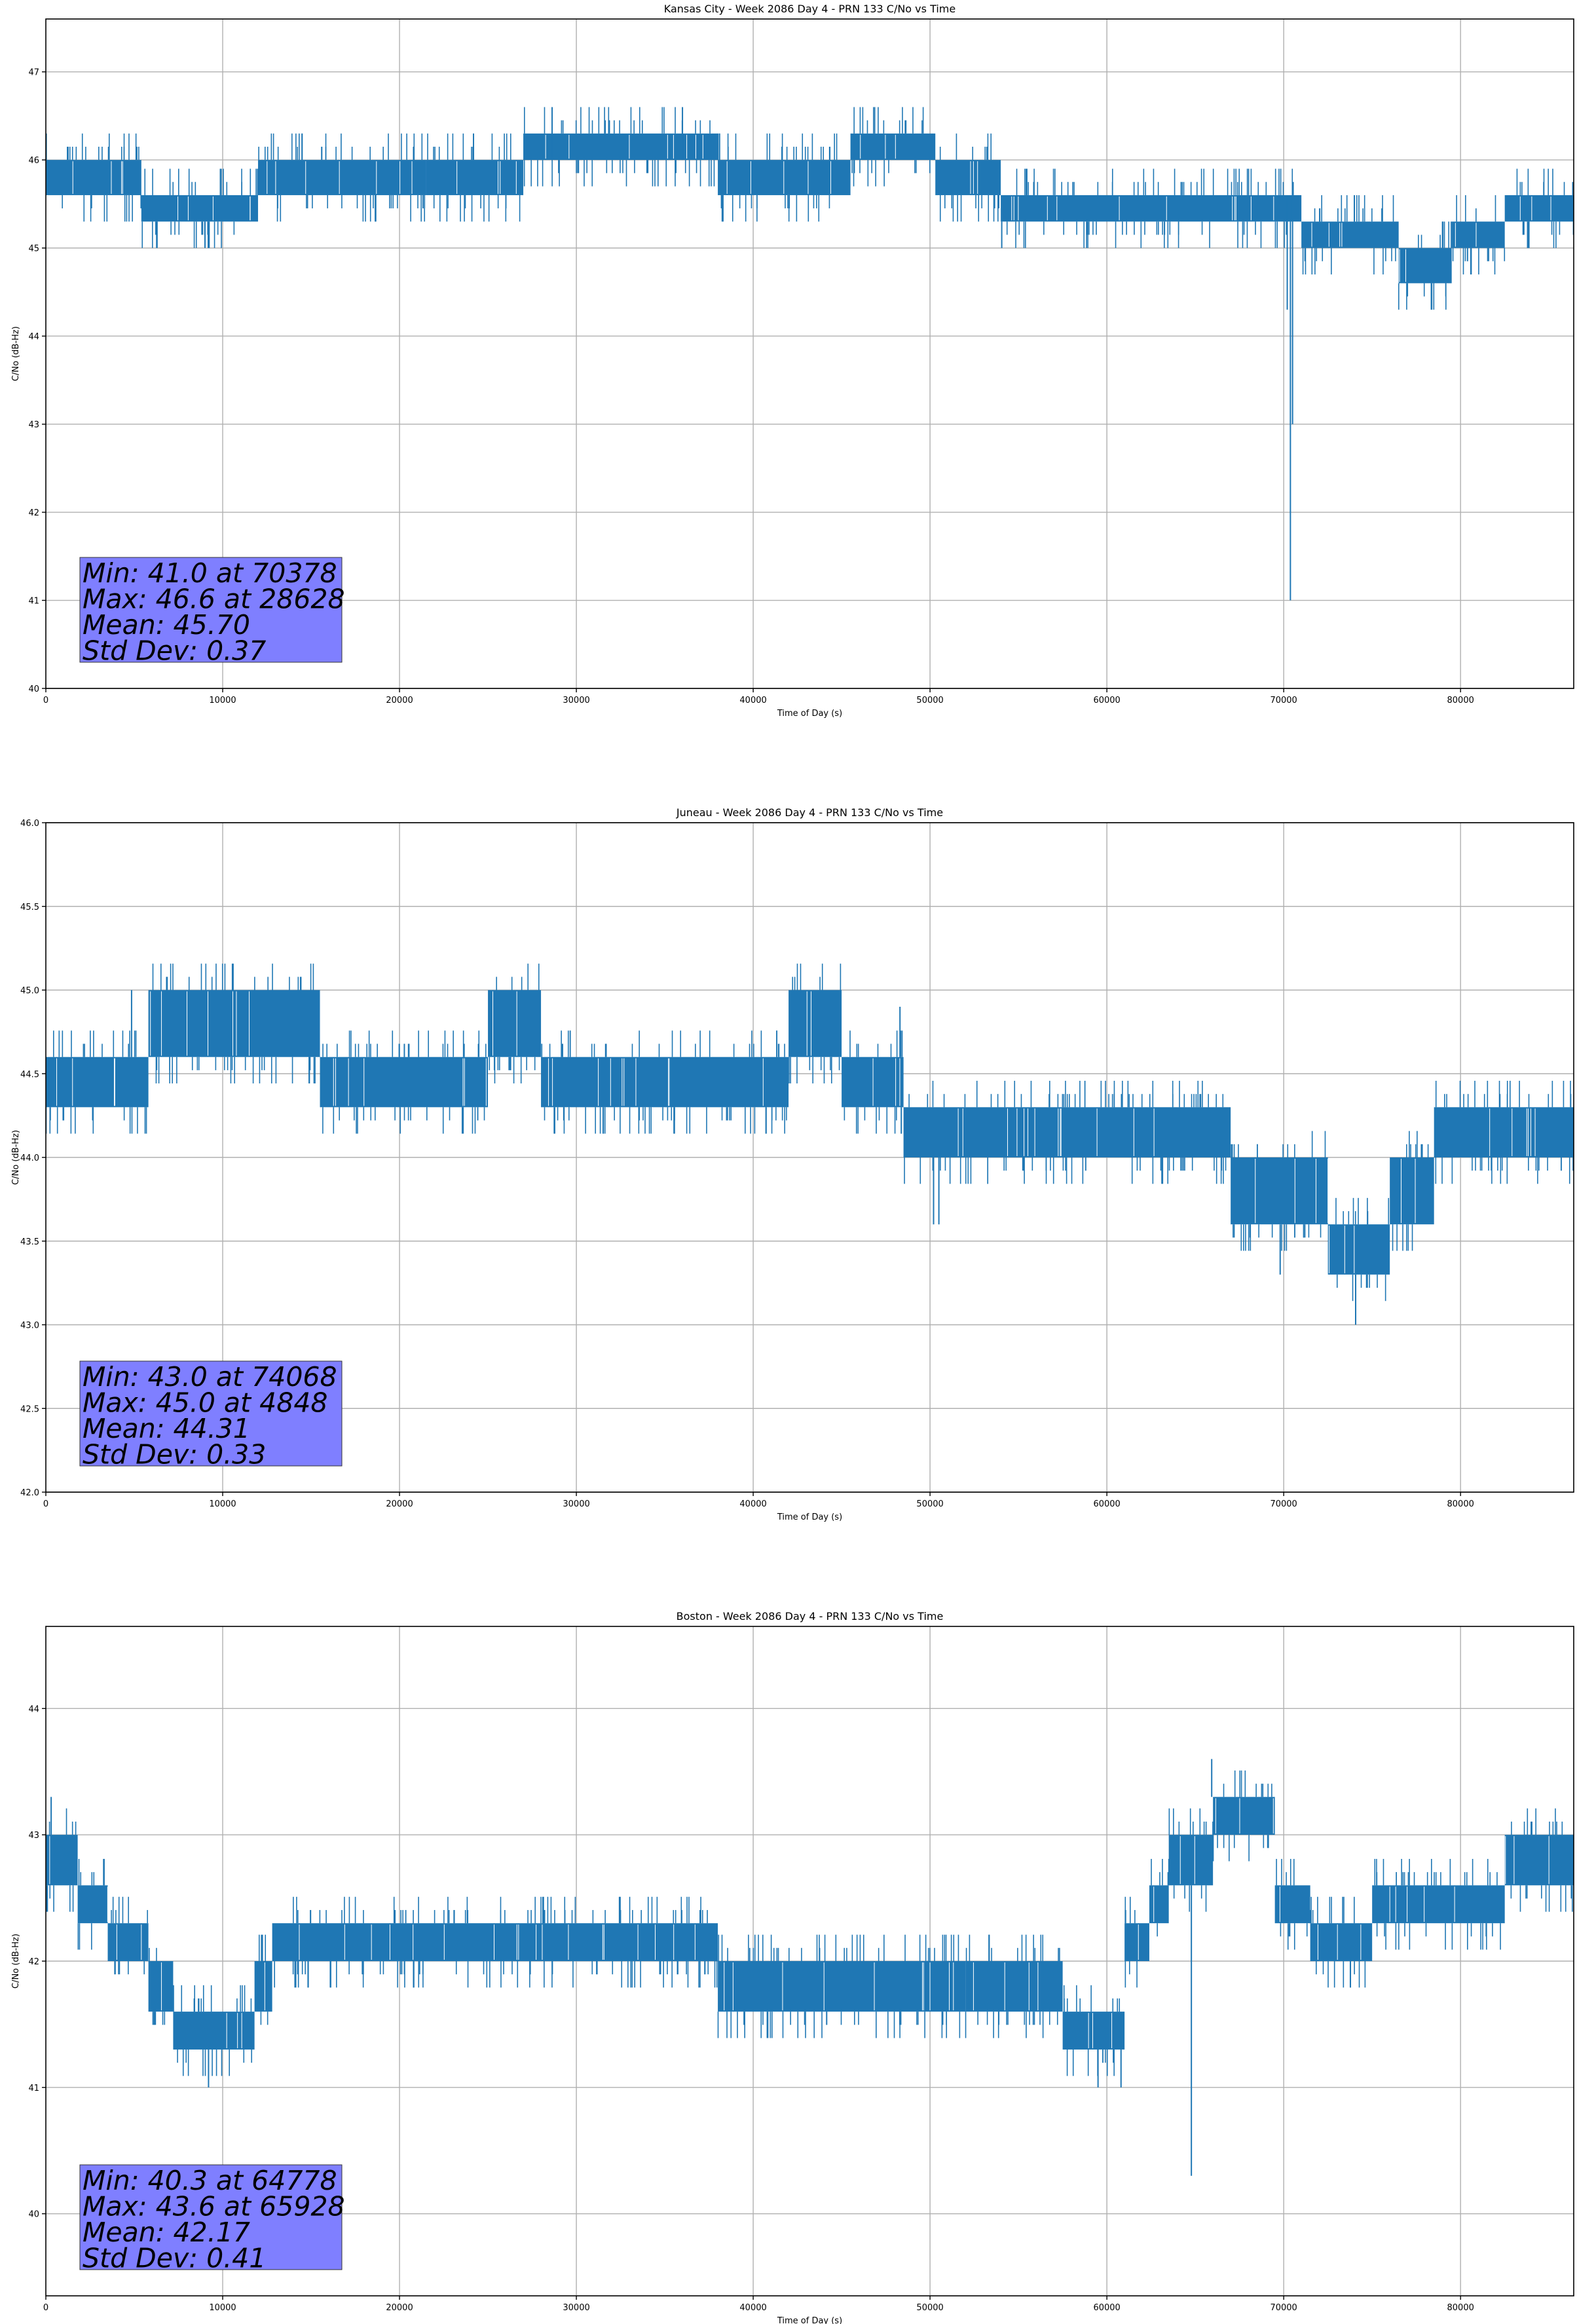 This screenshot has height=2324, width=1577. Describe the element at coordinates (29, 1326) in the screenshot. I see `y-tick-label: 43.0` at that location.